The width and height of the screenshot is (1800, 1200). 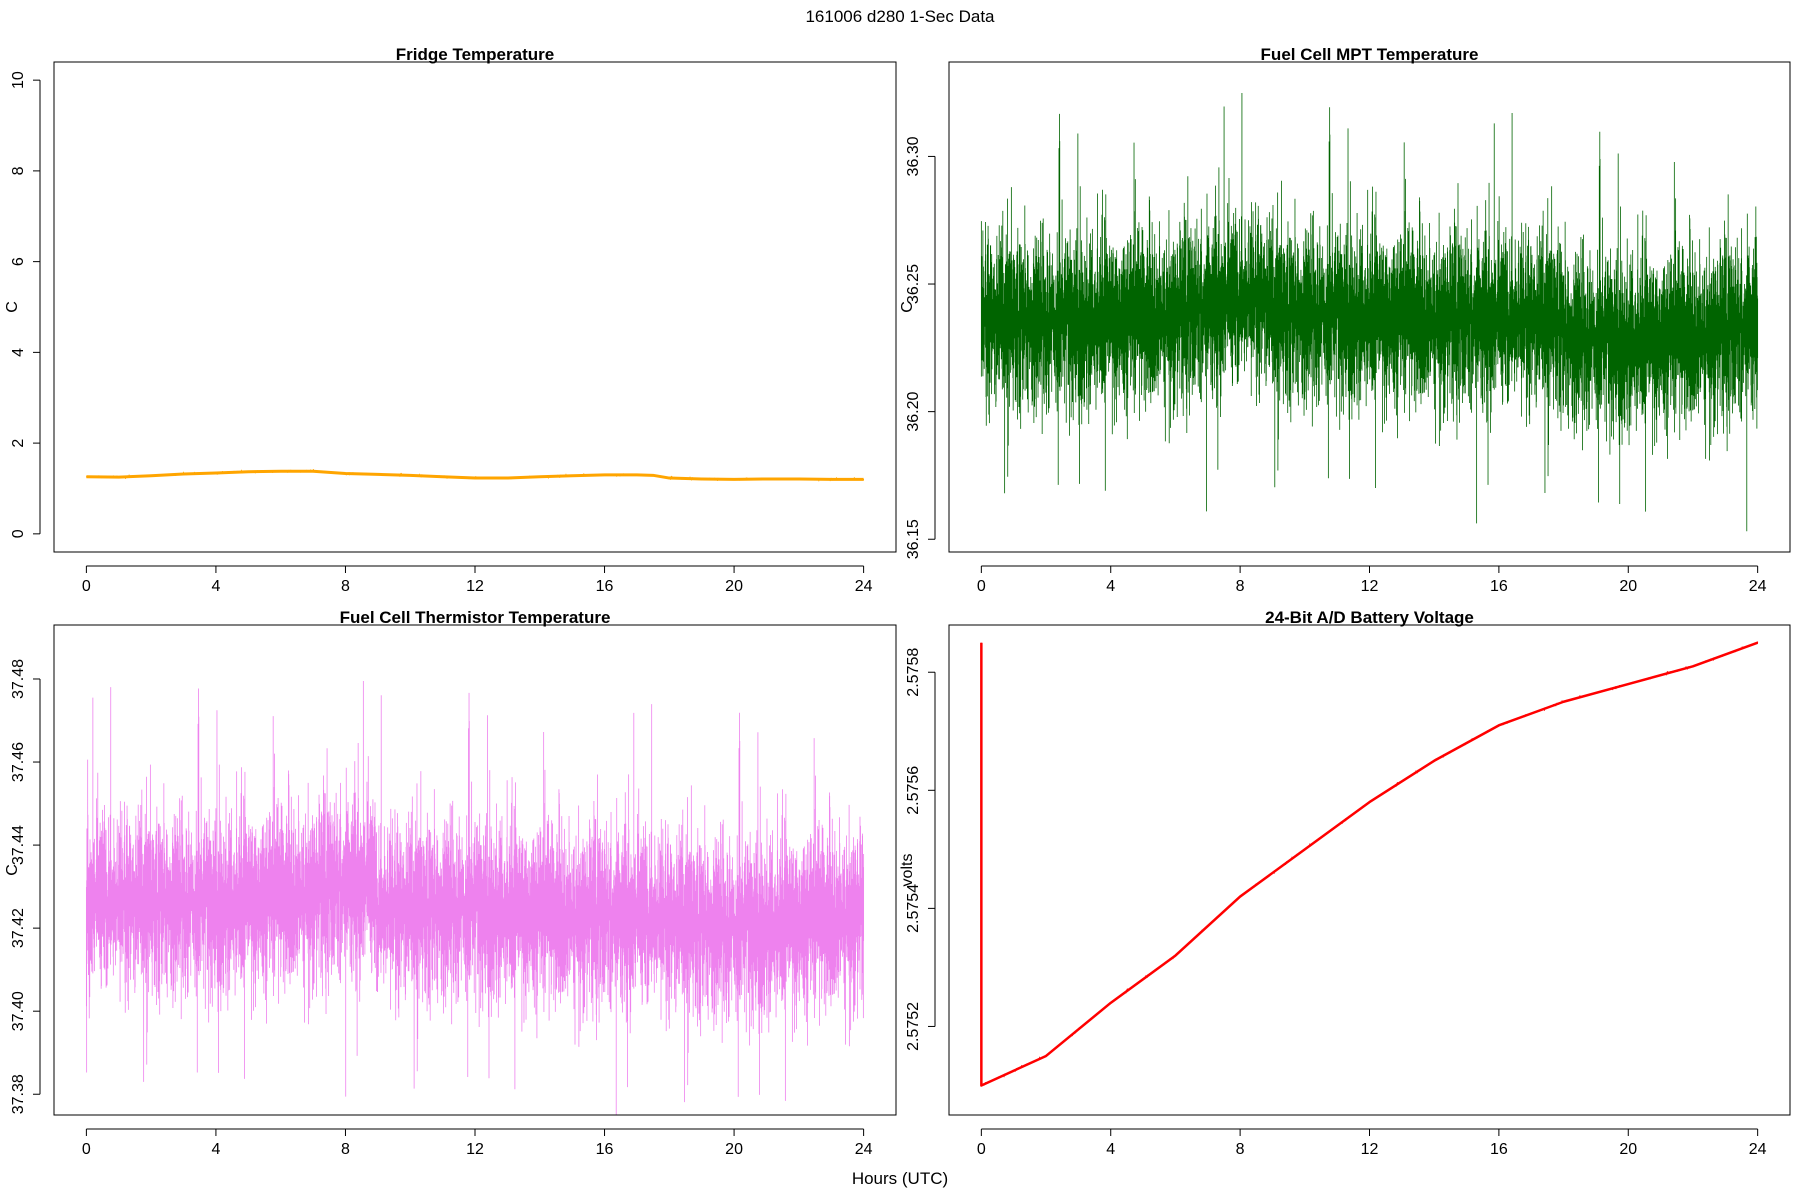 What do you see at coordinates (18, 170) in the screenshot?
I see `y-tick-label: 8` at bounding box center [18, 170].